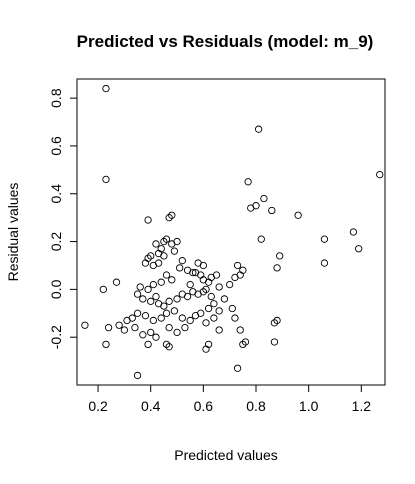  What do you see at coordinates (98, 406) in the screenshot?
I see `x-tick-label: 0.2` at bounding box center [98, 406].